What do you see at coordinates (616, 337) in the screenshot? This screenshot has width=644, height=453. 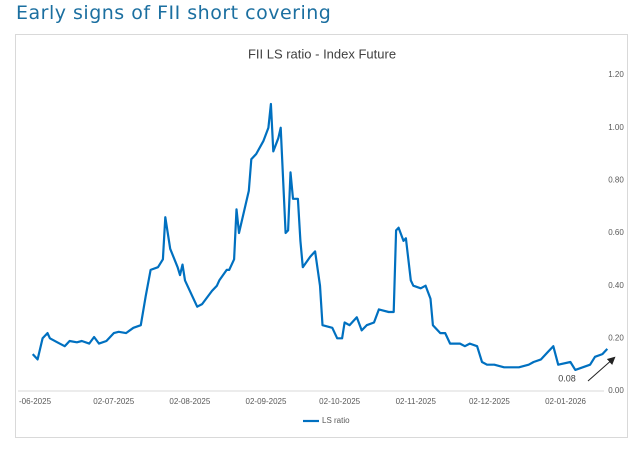 I see `y-tick-label: 0.20` at bounding box center [616, 337].